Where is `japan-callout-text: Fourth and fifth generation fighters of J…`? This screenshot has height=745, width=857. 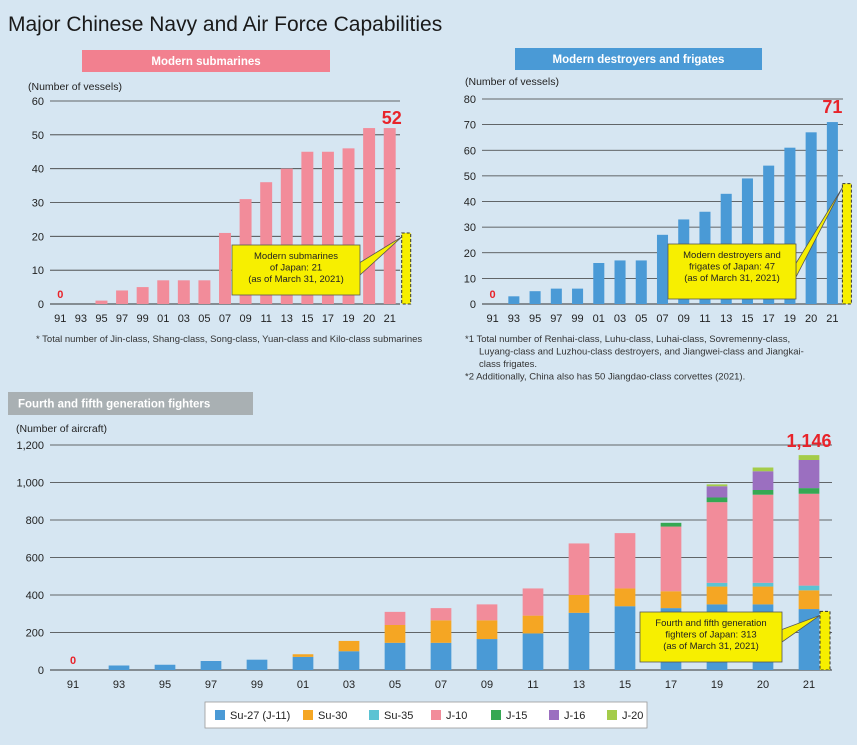
japan-callout-text: Fourth and fifth generation fighters of J… is located at coordinates (710, 635).